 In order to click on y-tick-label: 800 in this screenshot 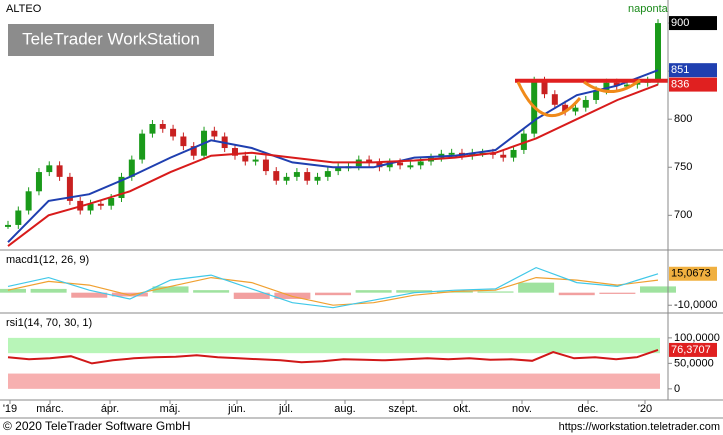, I will do `click(683, 119)`.